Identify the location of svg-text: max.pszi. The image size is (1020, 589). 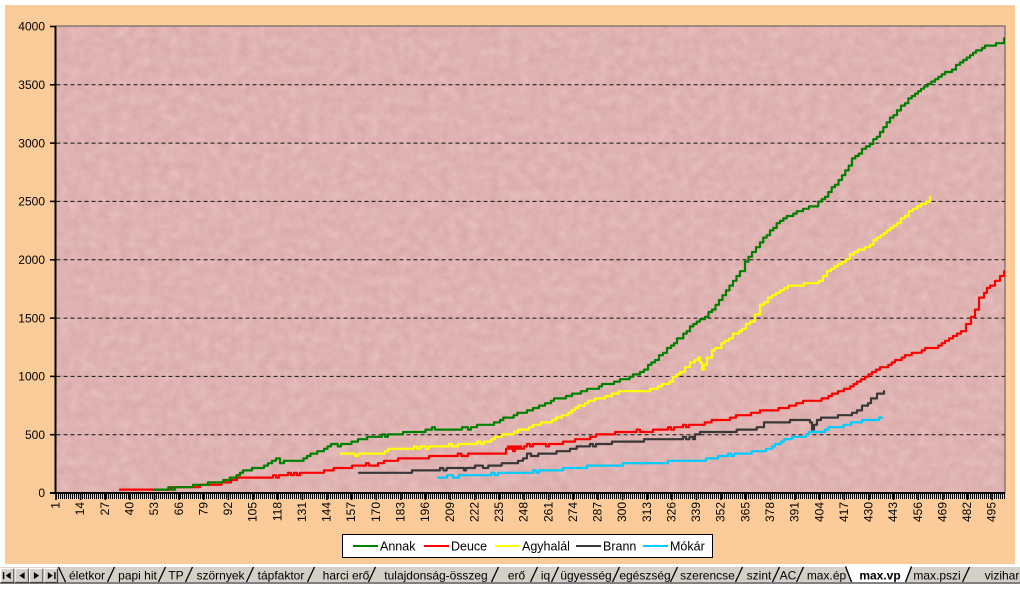
(936, 576).